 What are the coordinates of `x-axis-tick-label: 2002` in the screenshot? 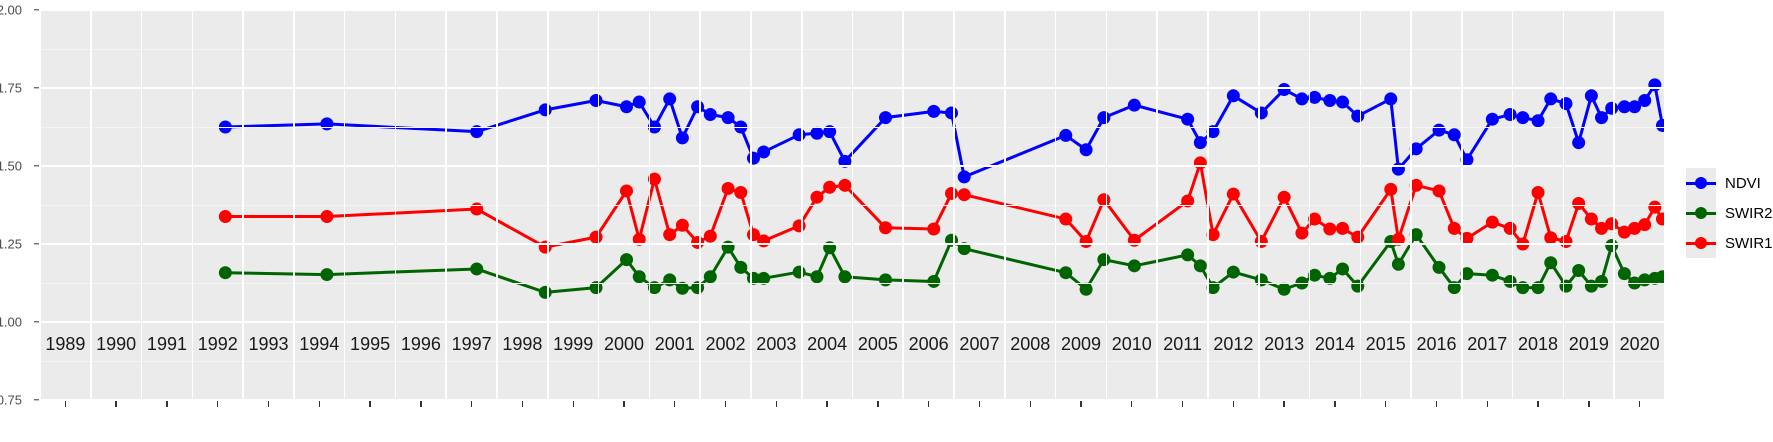 It's located at (725, 344).